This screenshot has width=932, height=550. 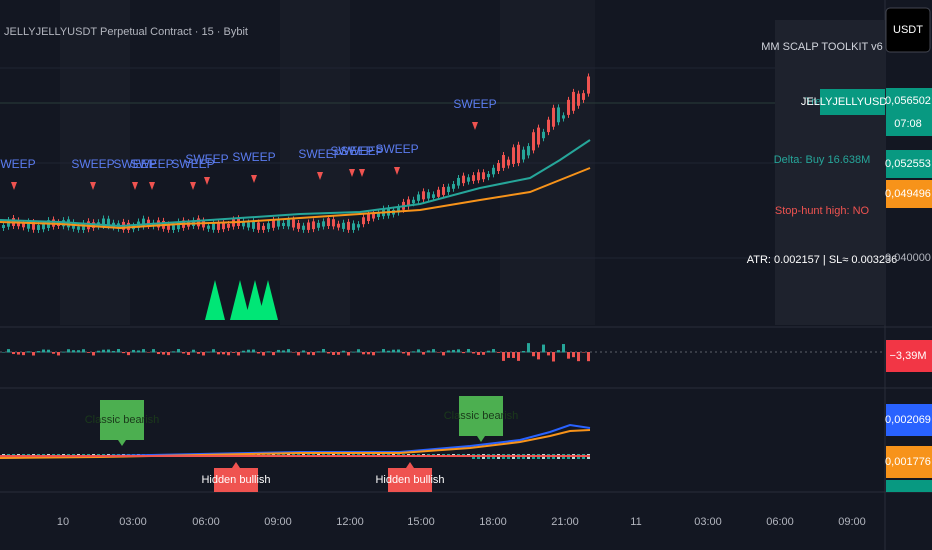 I want to click on ticker-label: JELLYJELLYUSDT.P, so click(x=852, y=102).